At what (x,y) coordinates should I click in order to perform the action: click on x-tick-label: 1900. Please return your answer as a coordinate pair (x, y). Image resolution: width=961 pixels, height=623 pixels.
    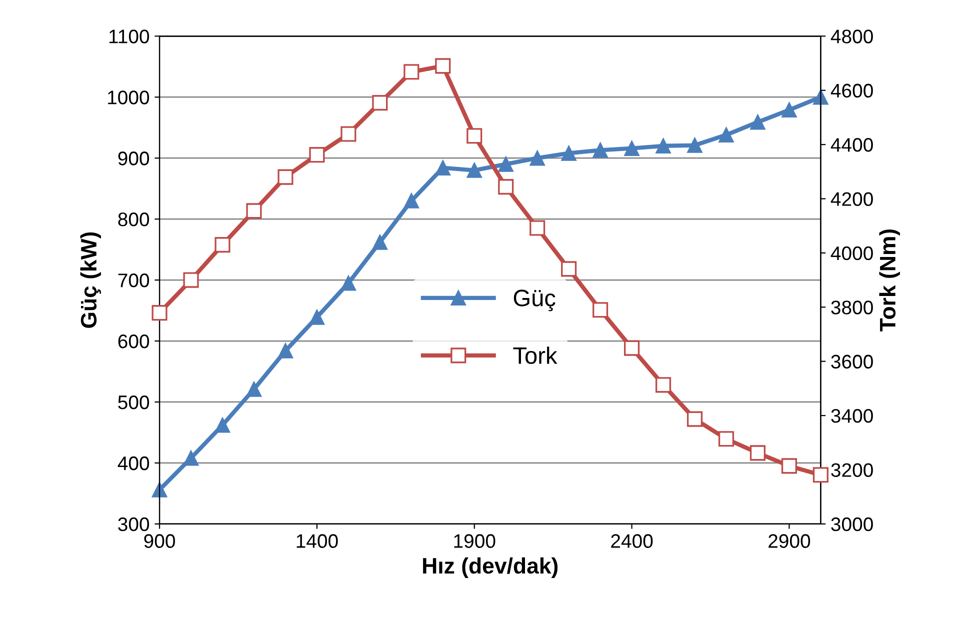
    Looking at the image, I should click on (475, 541).